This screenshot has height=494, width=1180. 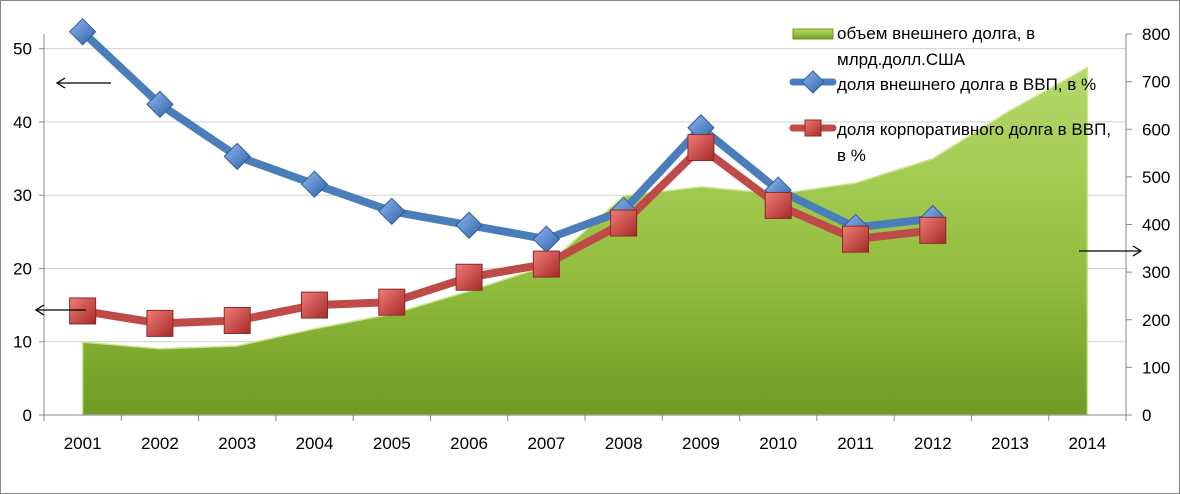 I want to click on x-tick-label: 2009, so click(x=701, y=443).